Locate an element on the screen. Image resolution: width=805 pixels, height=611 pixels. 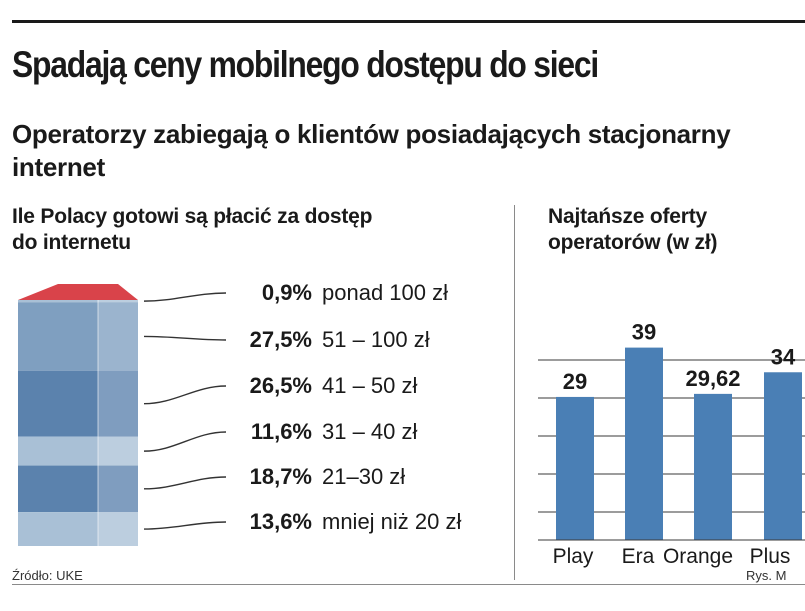
segment-percent-label: 27,5% is located at coordinates (281, 339).